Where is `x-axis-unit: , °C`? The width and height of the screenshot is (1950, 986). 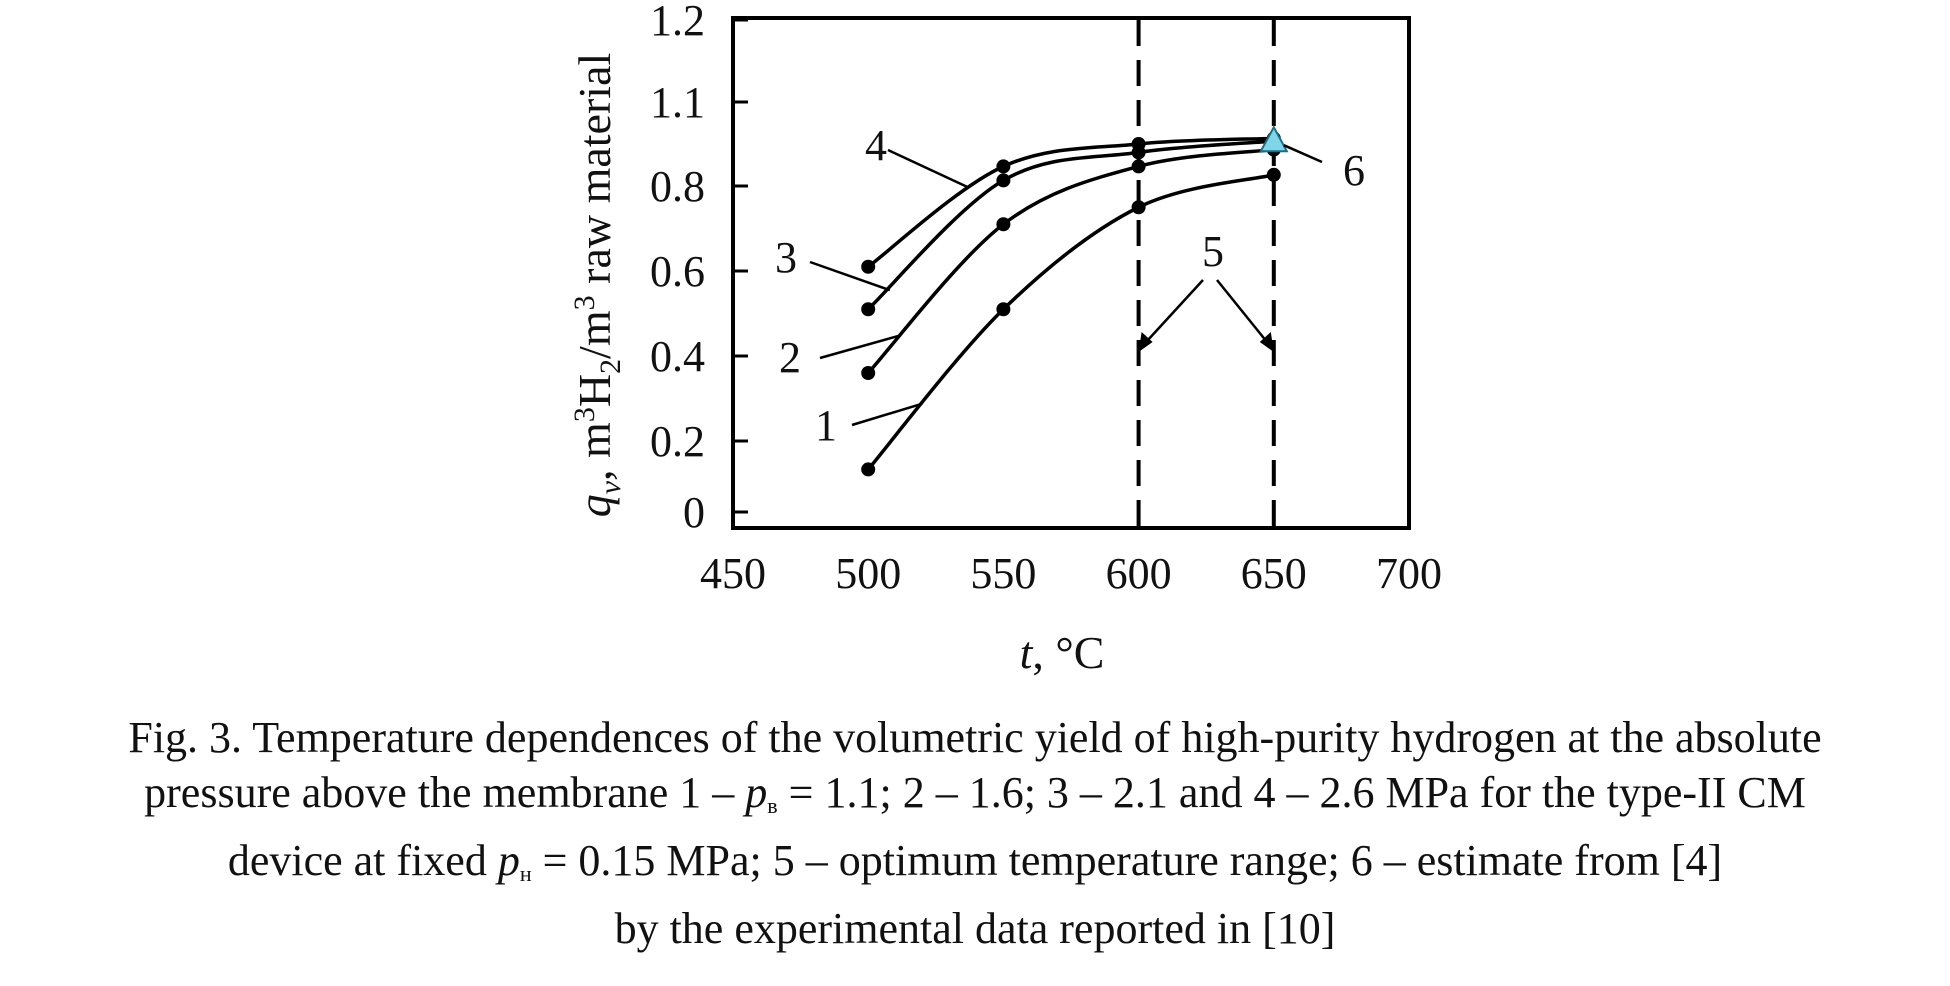 x-axis-unit: , °C is located at coordinates (1068, 652).